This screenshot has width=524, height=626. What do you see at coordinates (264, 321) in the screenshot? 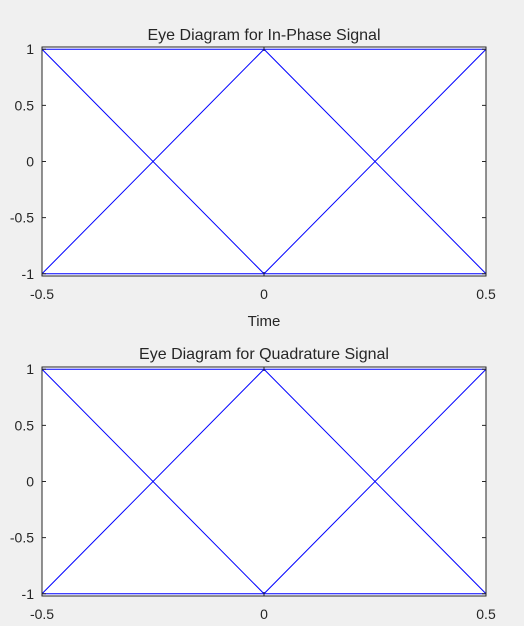
I see `x-axis-label: Time` at bounding box center [264, 321].